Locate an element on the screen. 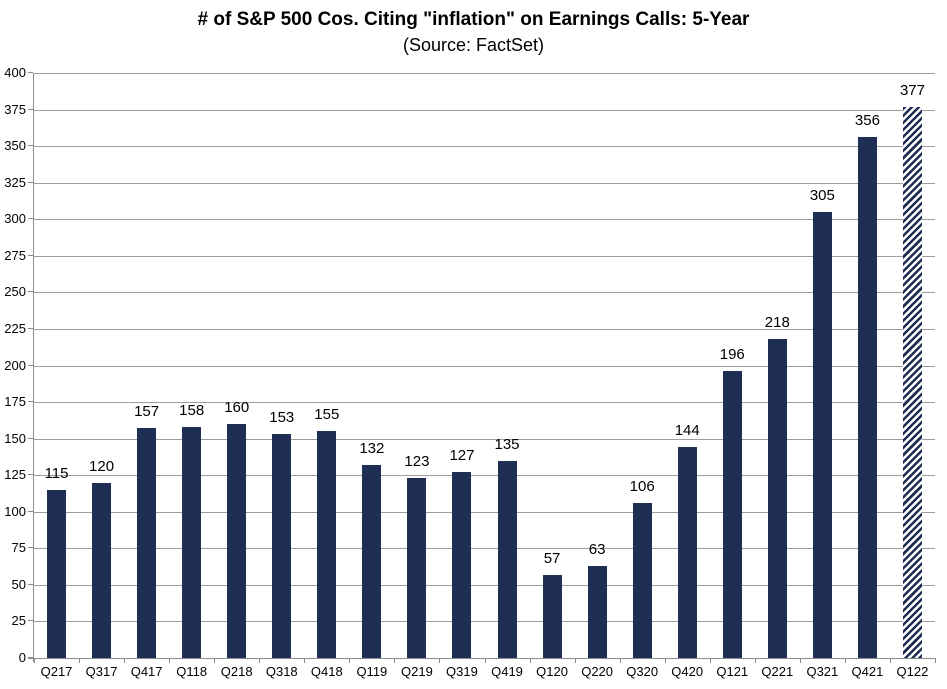 This screenshot has height=689, width=947. bar-slot: 135 Q419 is located at coordinates (507, 376).